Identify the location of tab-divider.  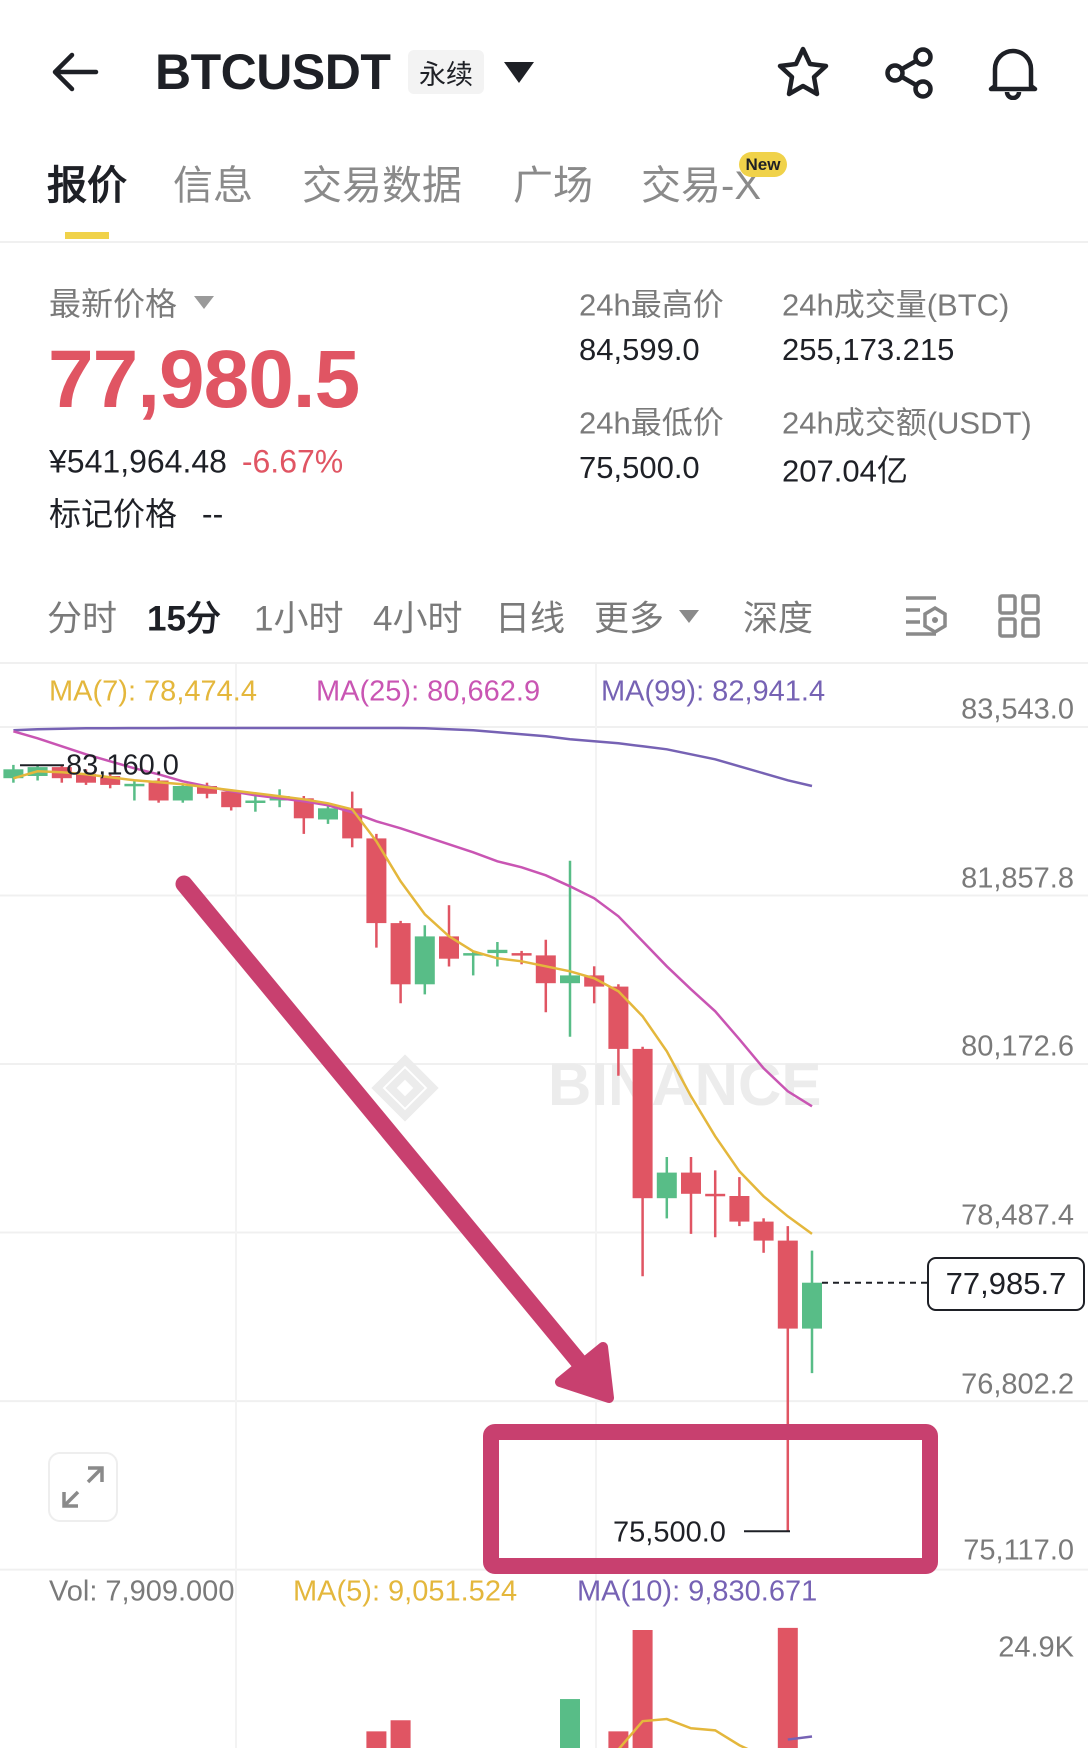
(544, 242).